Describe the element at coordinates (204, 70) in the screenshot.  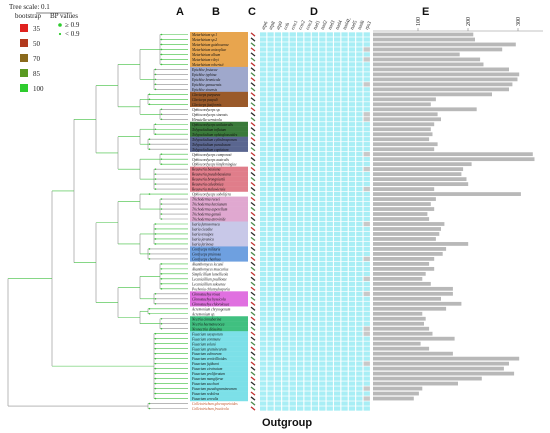
I see `taxon-label: Epichloe festucae` at that location.